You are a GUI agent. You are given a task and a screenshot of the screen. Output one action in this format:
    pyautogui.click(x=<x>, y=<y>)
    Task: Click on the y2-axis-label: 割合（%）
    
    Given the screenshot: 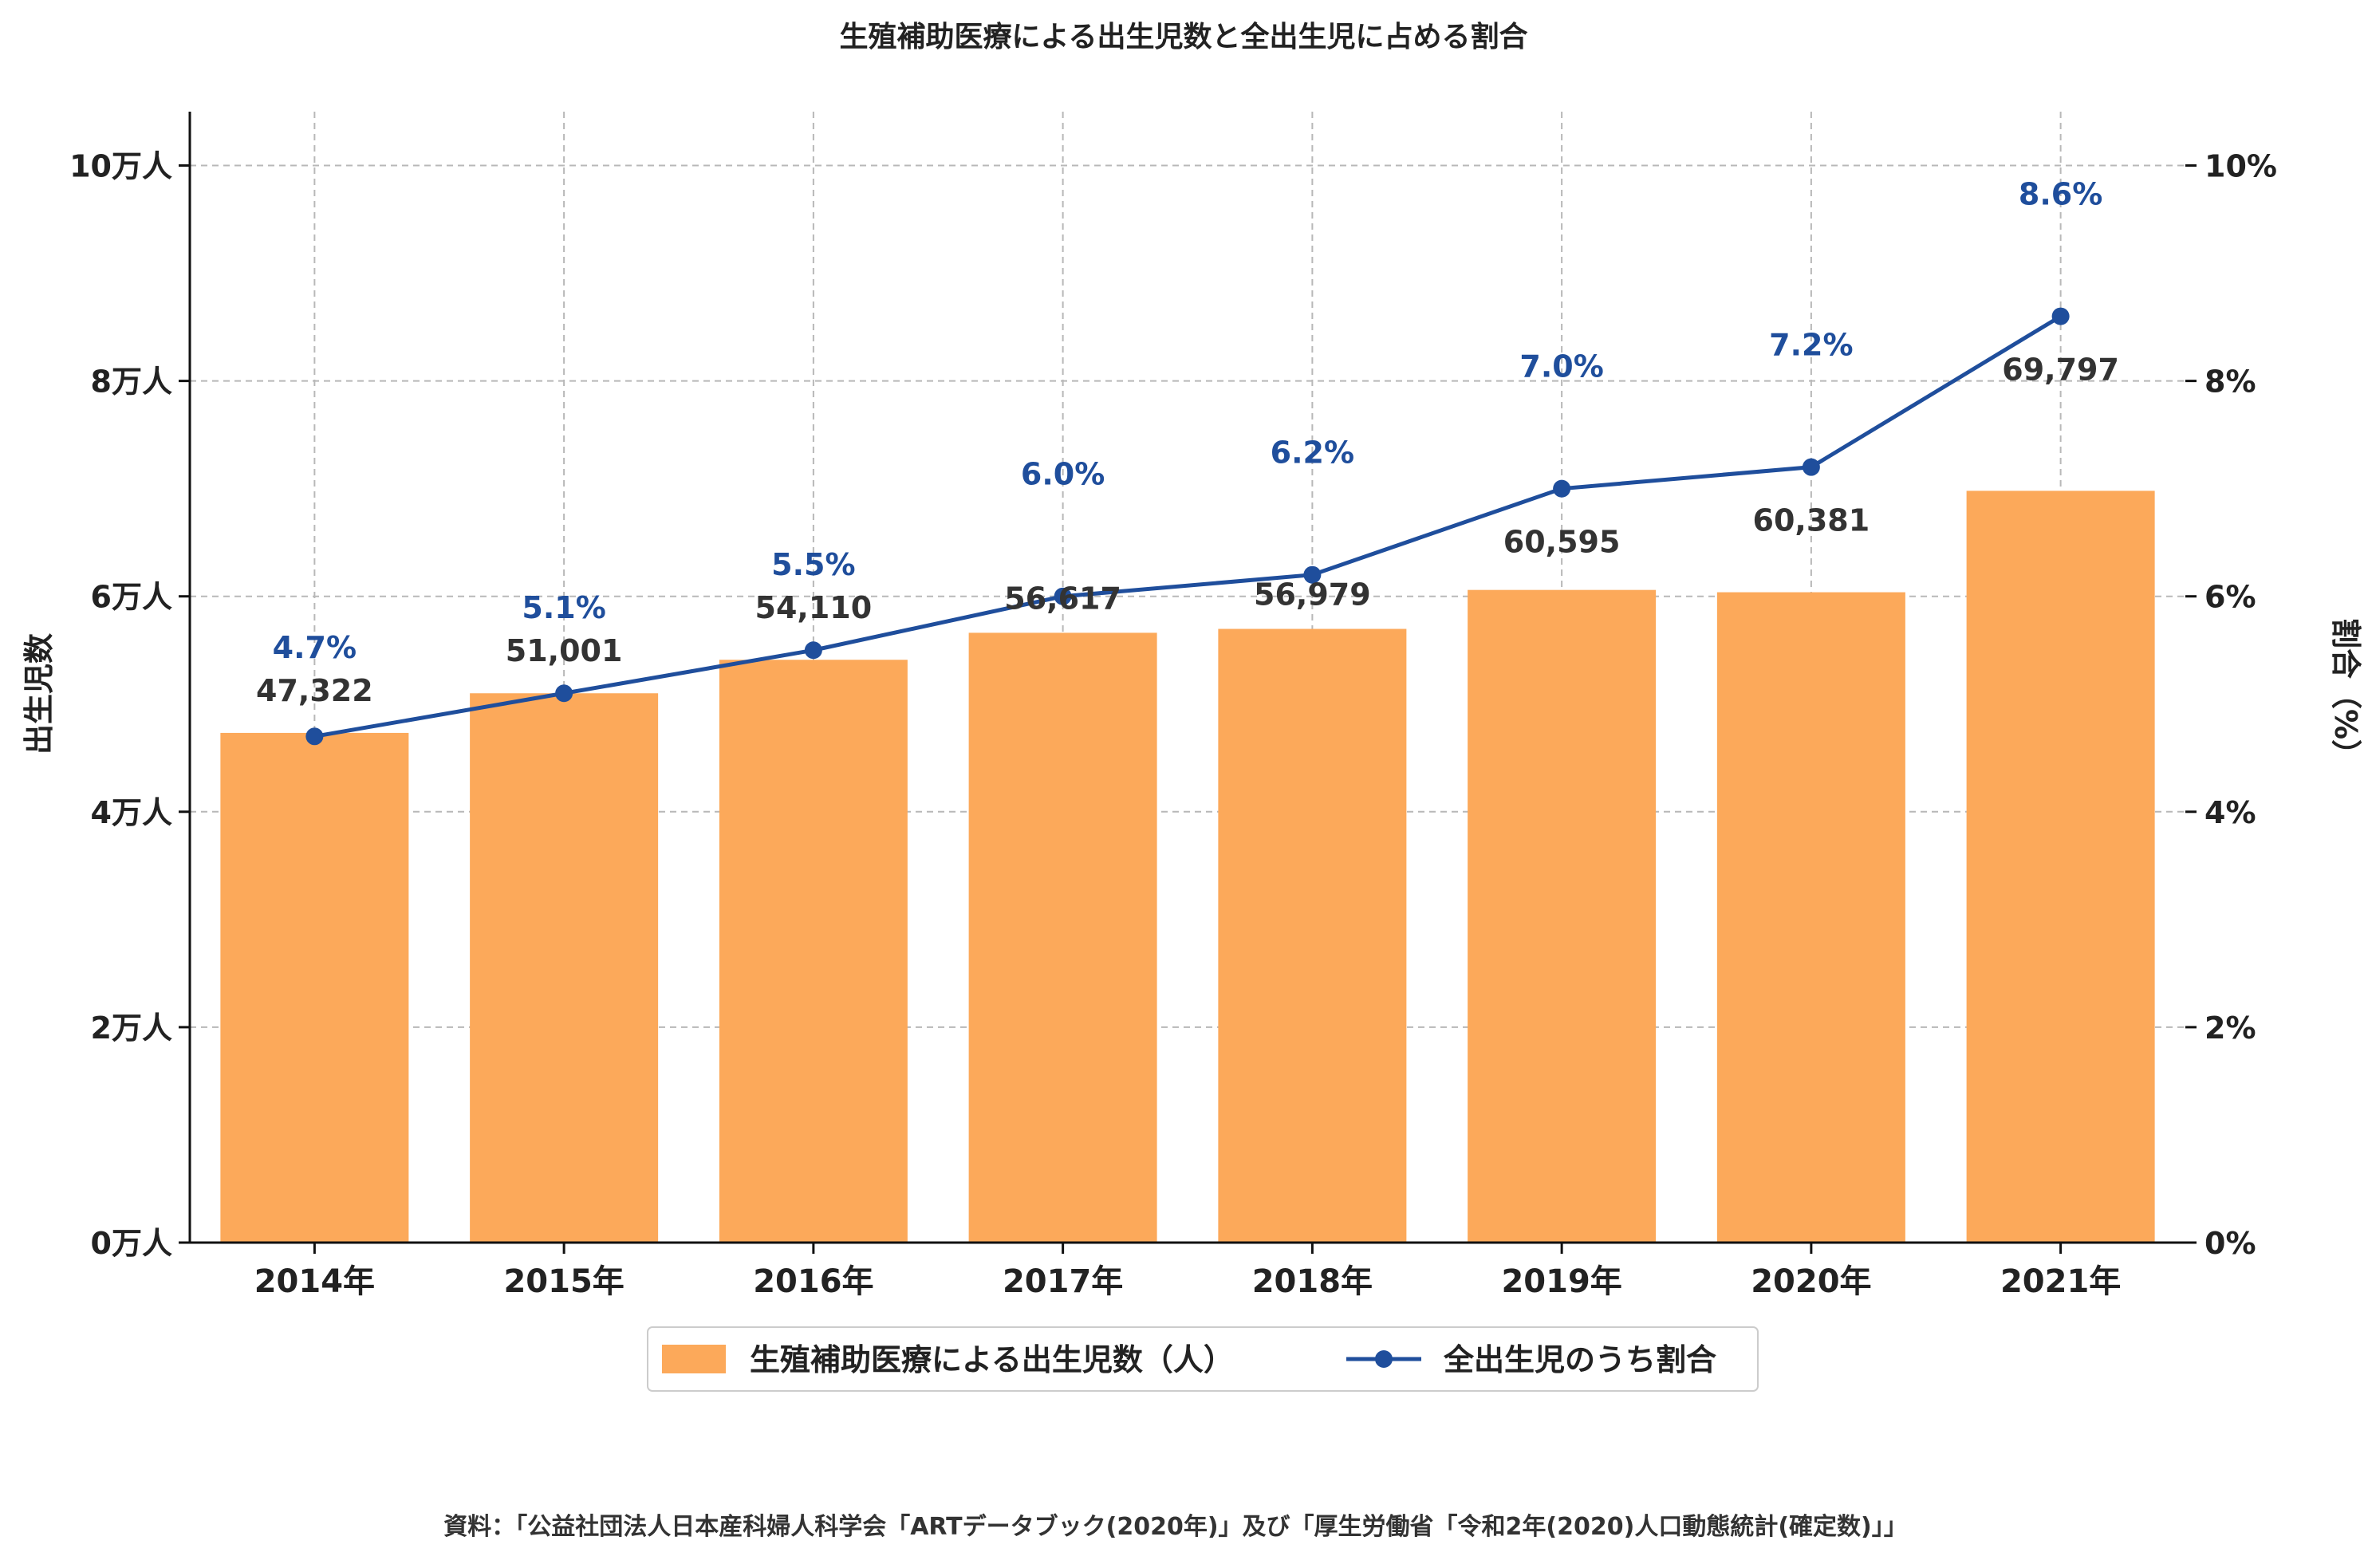 What is the action you would take?
    pyautogui.click(x=2345, y=694)
    